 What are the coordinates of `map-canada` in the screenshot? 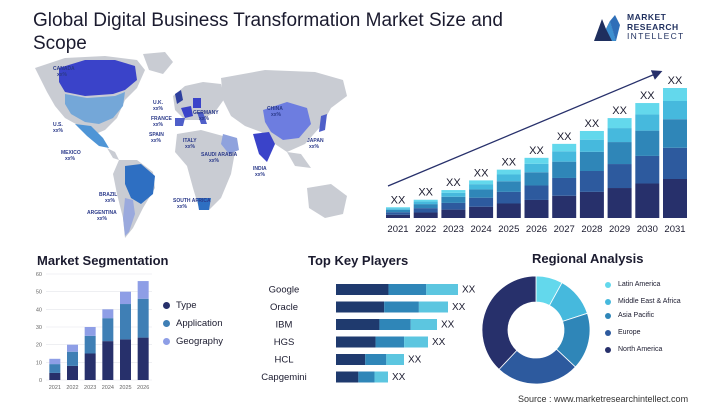 It's located at (98, 78).